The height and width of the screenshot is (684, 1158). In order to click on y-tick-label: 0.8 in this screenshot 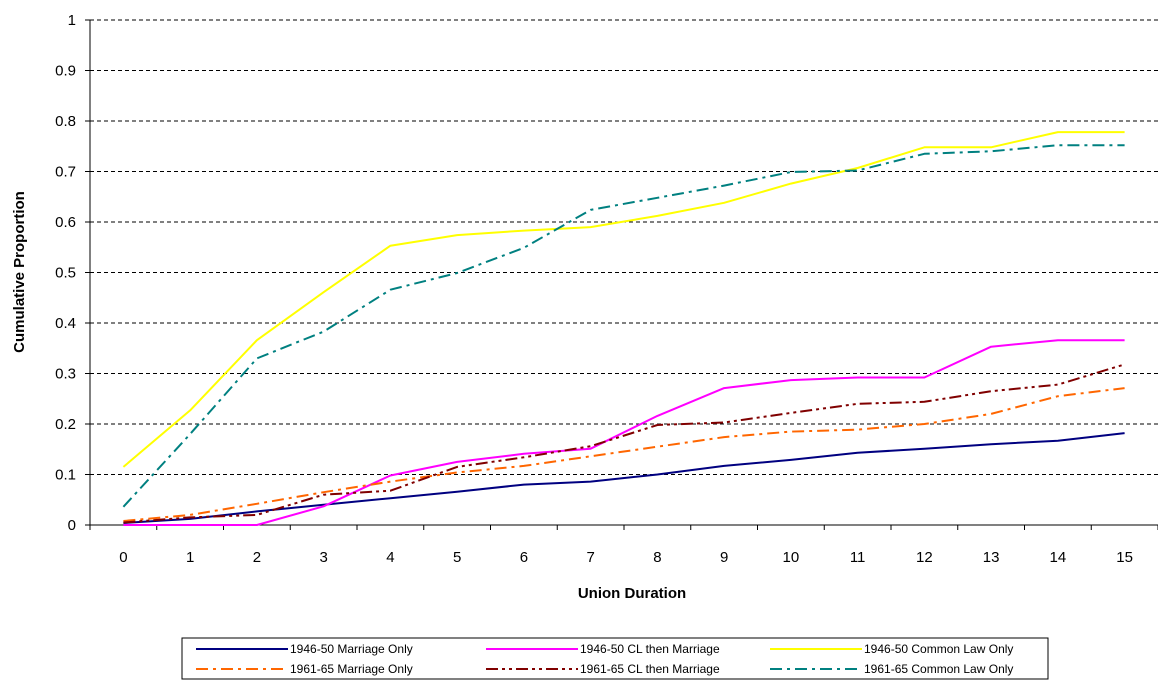, I will do `click(65, 121)`.